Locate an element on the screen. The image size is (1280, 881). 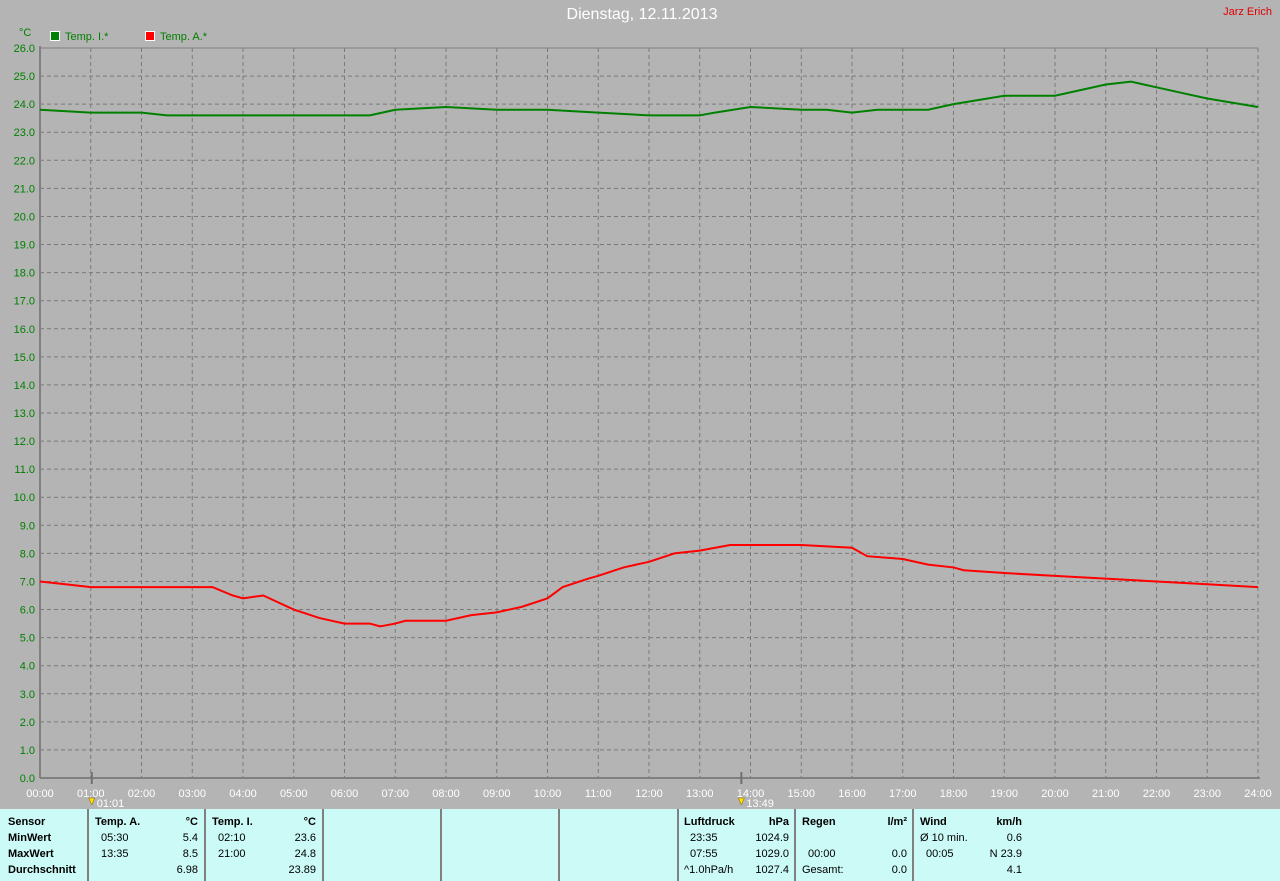
y-tick-label: 2.0 is located at coordinates (27, 723).